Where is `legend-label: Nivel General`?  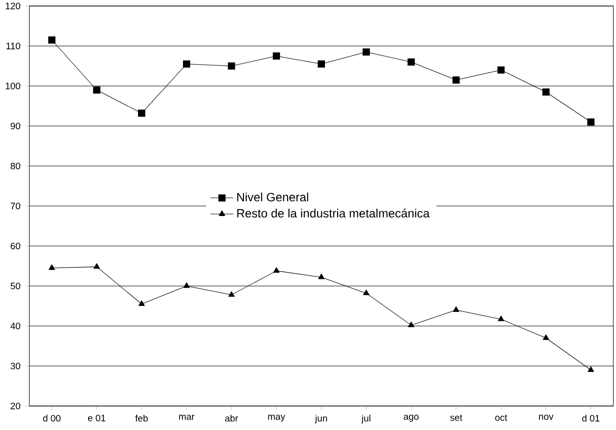
legend-label: Nivel General is located at coordinates (272, 197).